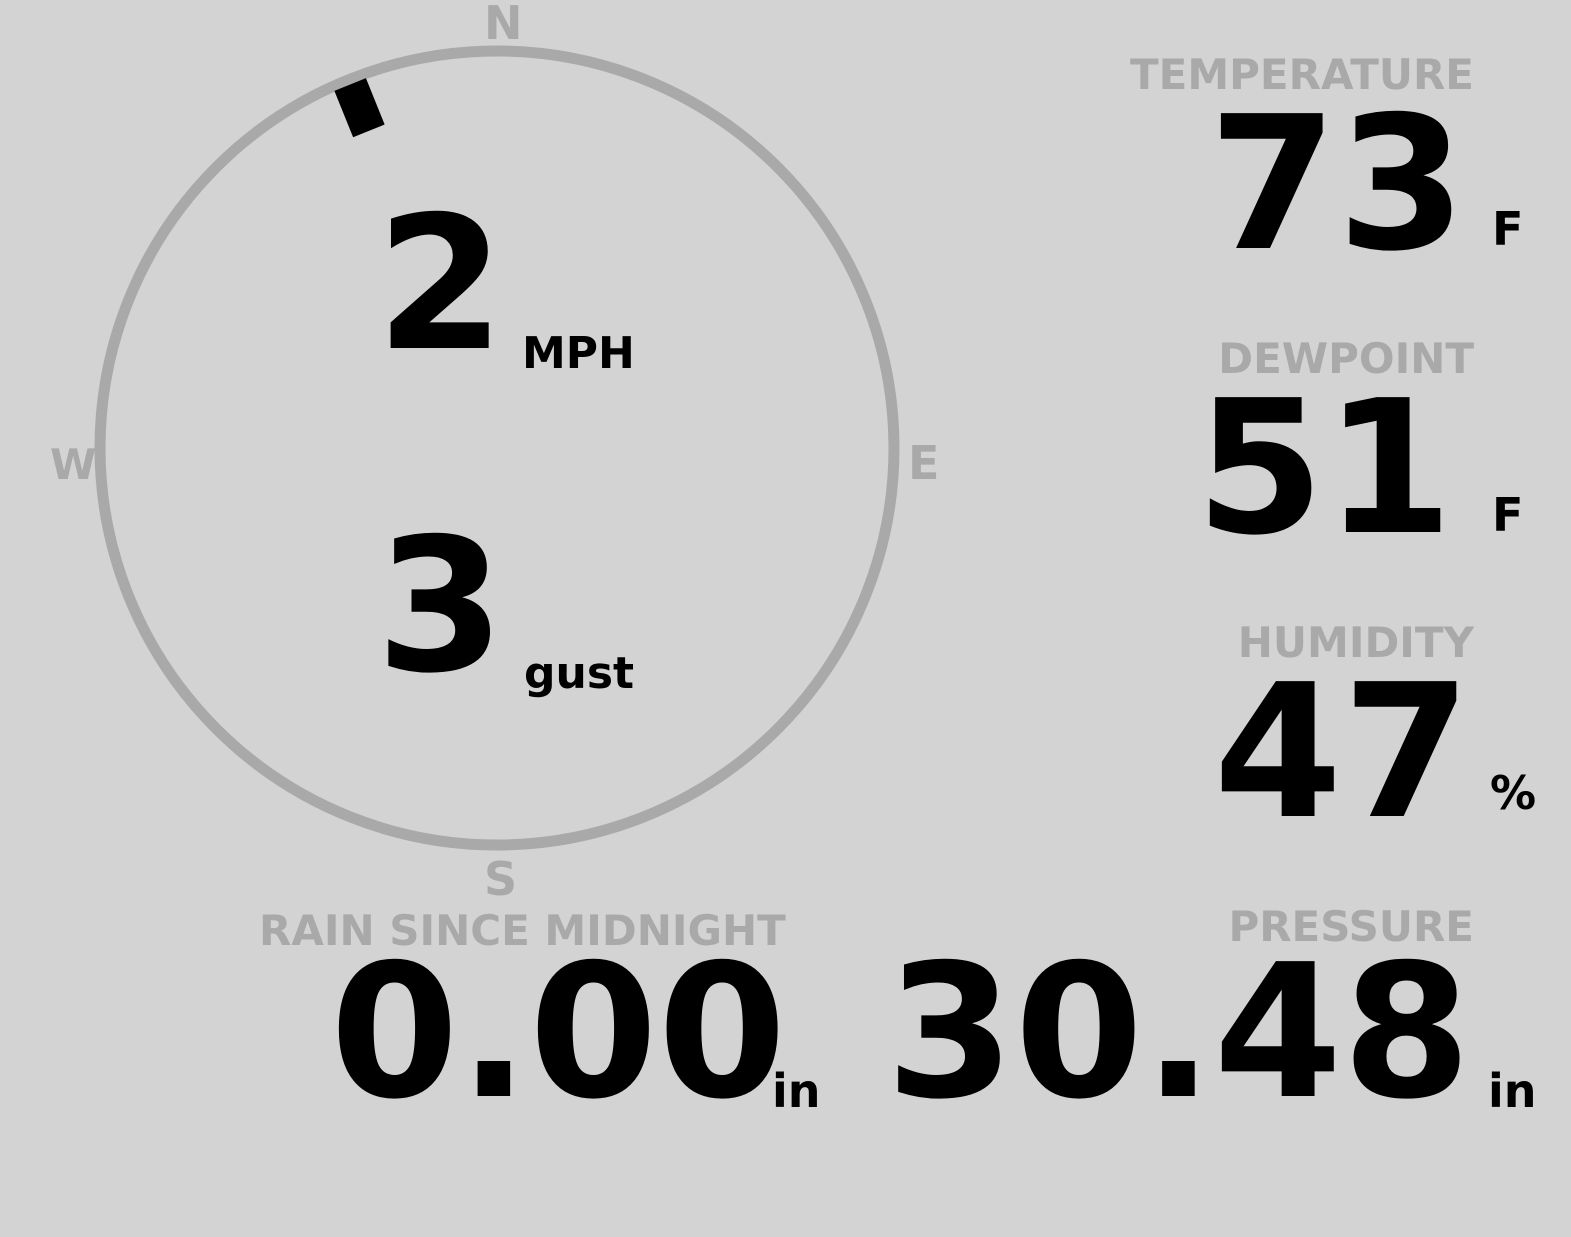 The width and height of the screenshot is (1571, 1237). What do you see at coordinates (1351, 926) in the screenshot?
I see `pressure-label: PRESSURE` at bounding box center [1351, 926].